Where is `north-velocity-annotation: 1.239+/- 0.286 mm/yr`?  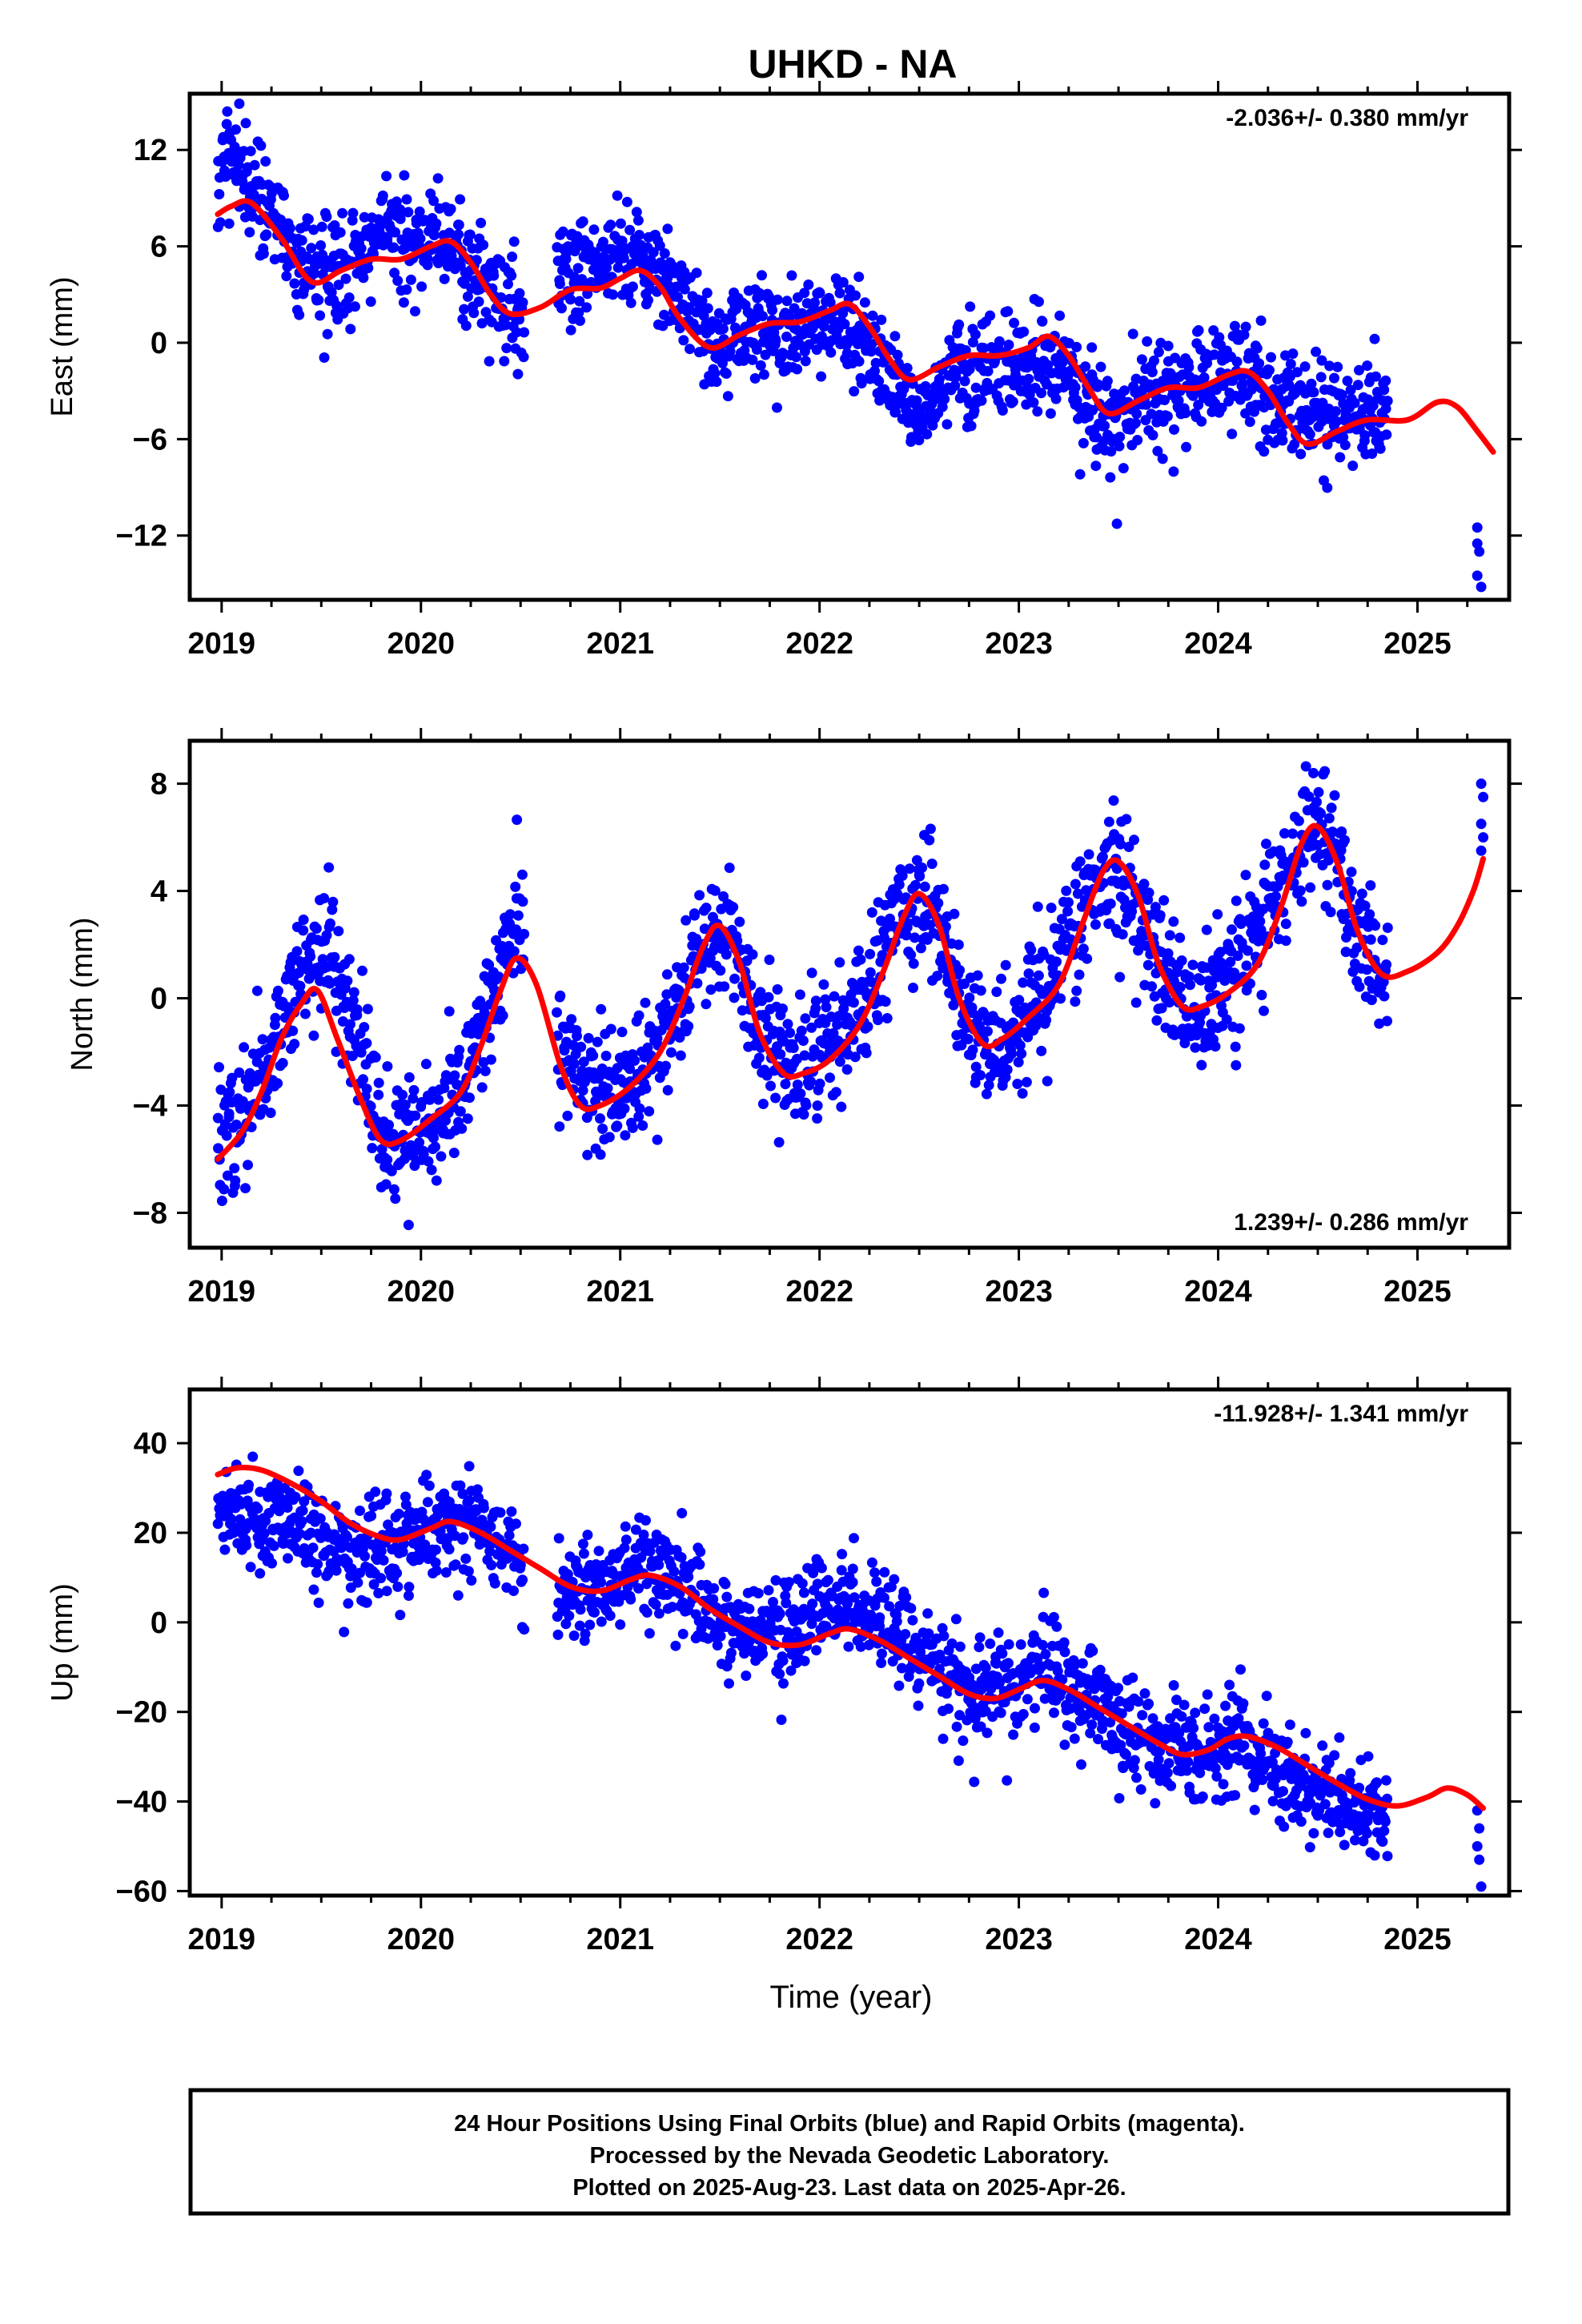
north-velocity-annotation: 1.239+/- 0.286 mm/yr is located at coordinates (1351, 1222).